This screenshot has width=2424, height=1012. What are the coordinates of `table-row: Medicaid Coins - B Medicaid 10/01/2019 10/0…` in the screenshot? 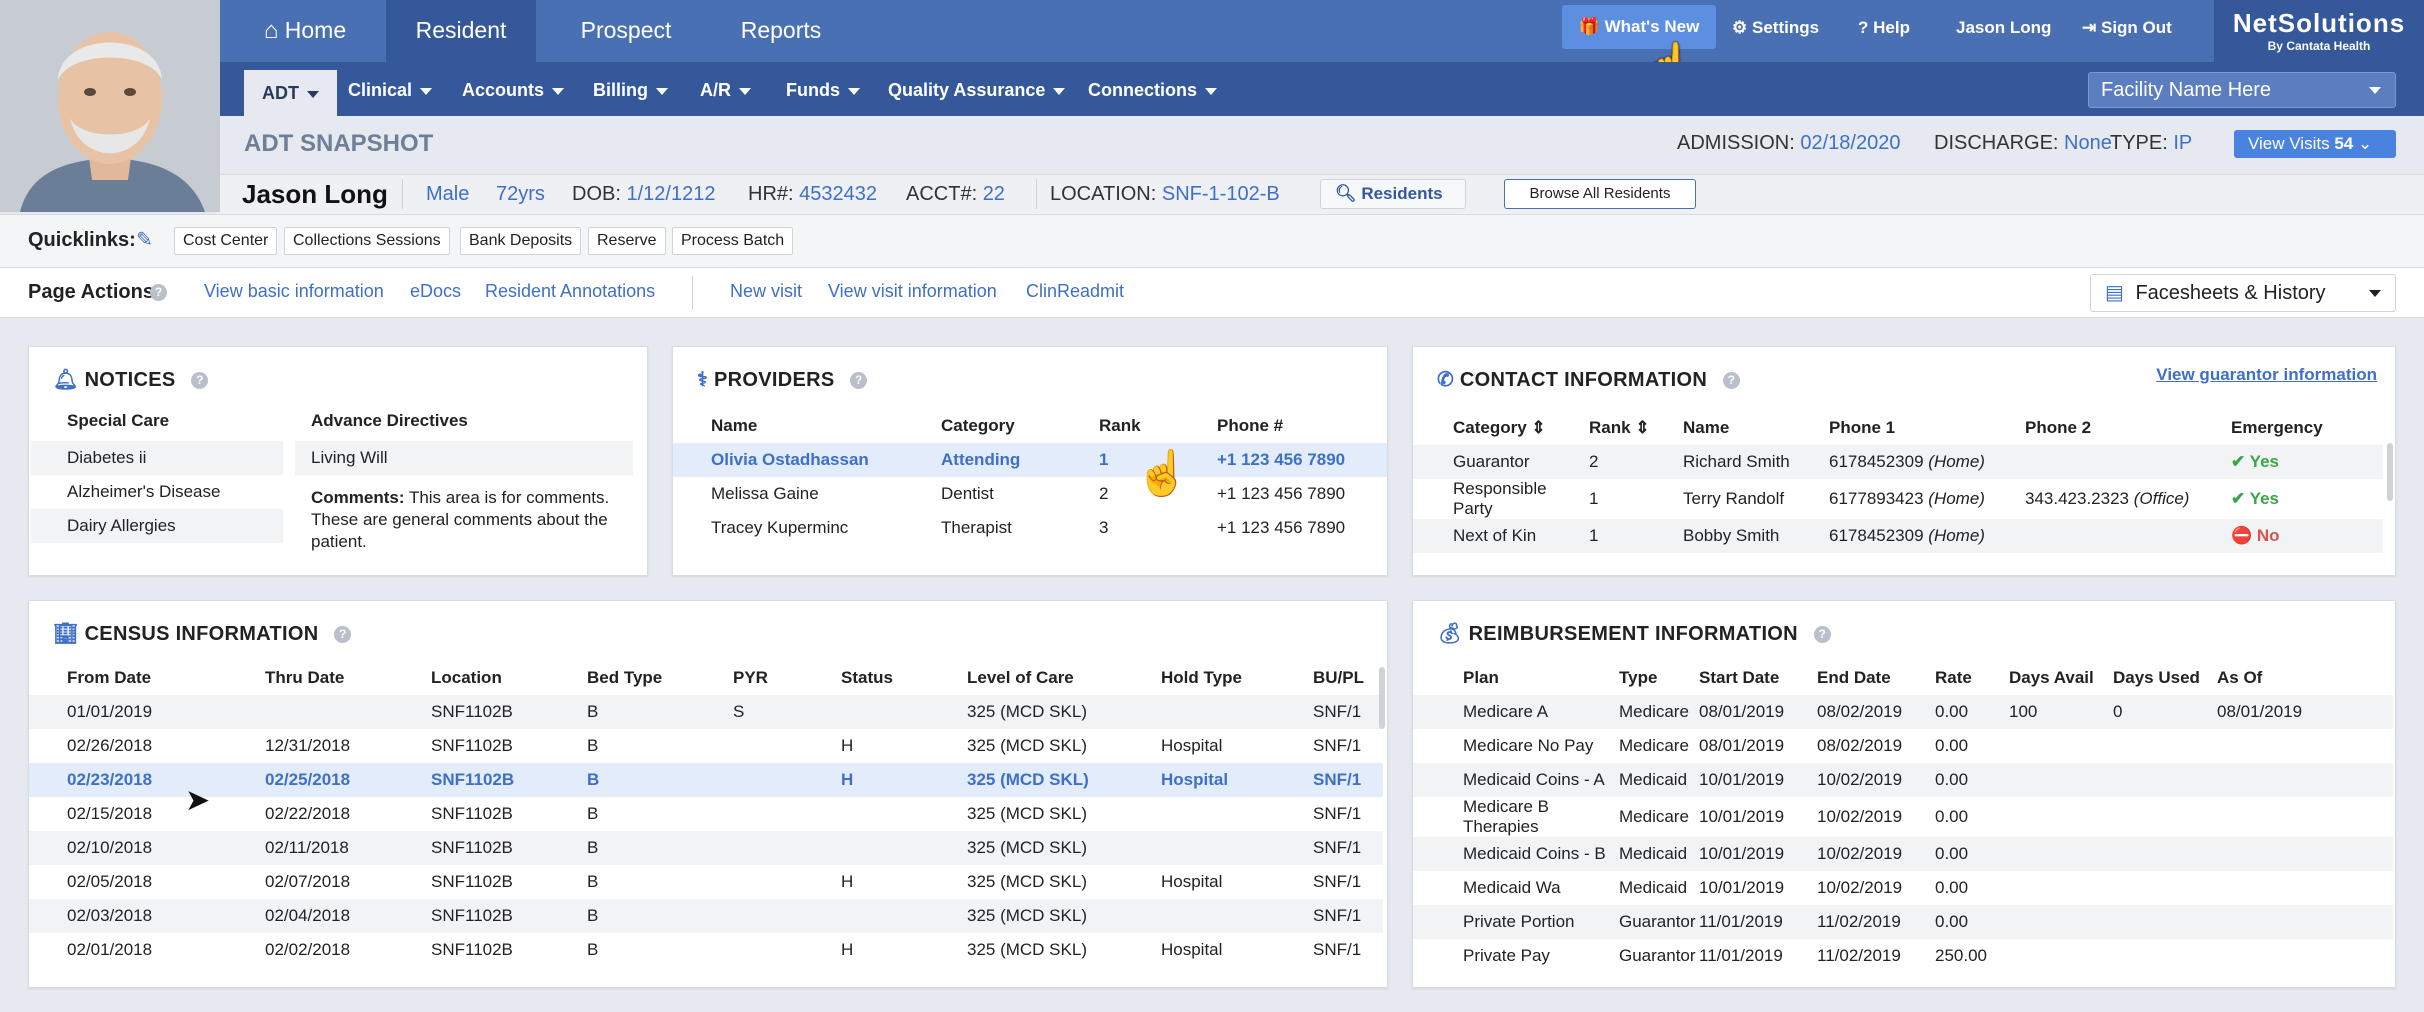 It's located at (1903, 854).